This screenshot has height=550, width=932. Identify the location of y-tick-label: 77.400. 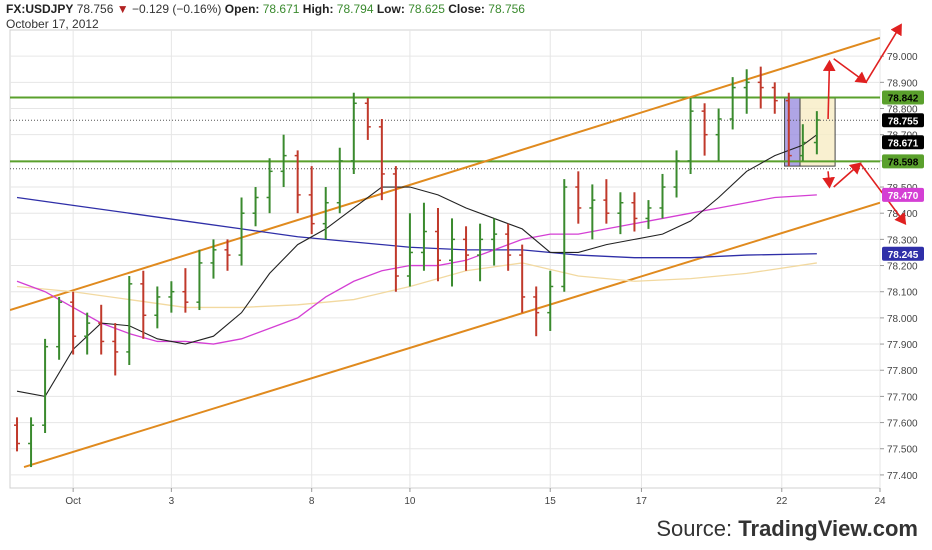
(902, 476).